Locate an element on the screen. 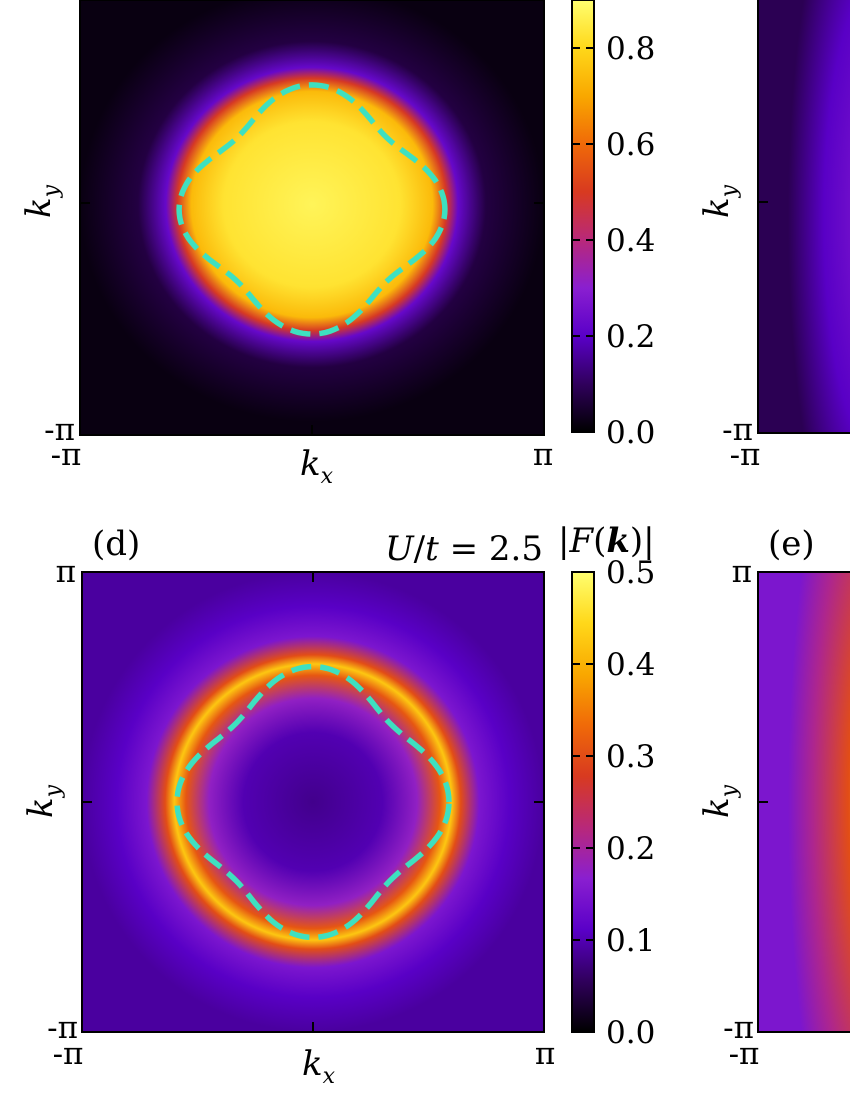  x-tick-label-min-d: -π is located at coordinates (68, 1054).